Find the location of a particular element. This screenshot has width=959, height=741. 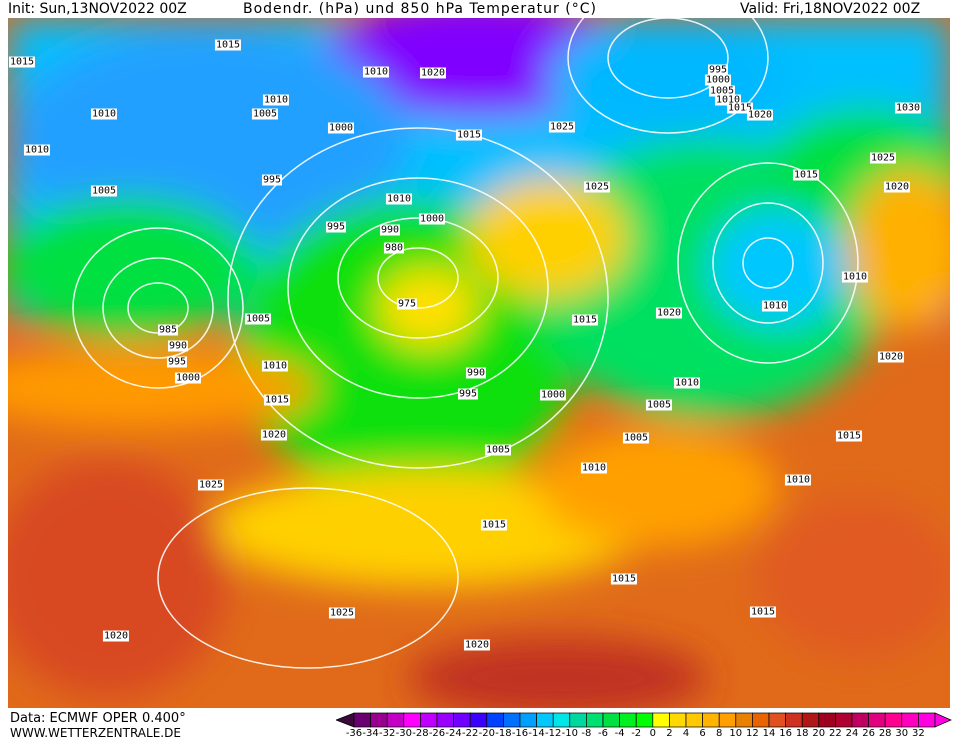

legend-tick: 0 is located at coordinates (652, 733).